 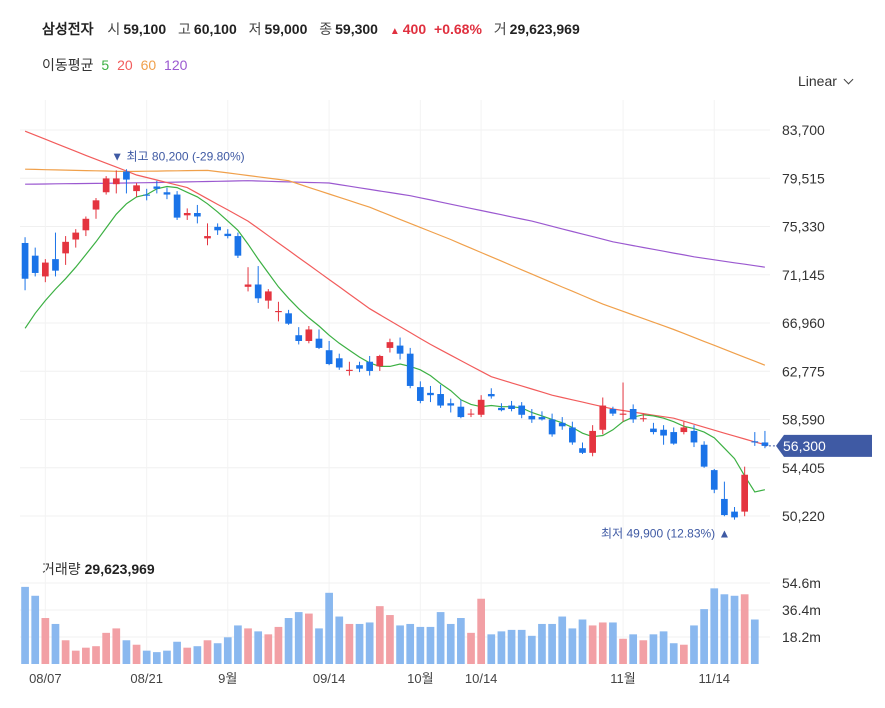 What do you see at coordinates (45, 678) in the screenshot?
I see `date-tick-label: 08/07` at bounding box center [45, 678].